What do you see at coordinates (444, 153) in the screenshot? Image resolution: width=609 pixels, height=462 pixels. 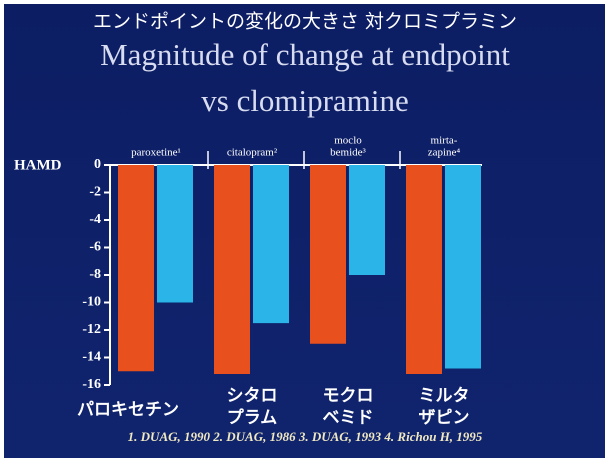 I see `category-label: zapine⁴` at bounding box center [444, 153].